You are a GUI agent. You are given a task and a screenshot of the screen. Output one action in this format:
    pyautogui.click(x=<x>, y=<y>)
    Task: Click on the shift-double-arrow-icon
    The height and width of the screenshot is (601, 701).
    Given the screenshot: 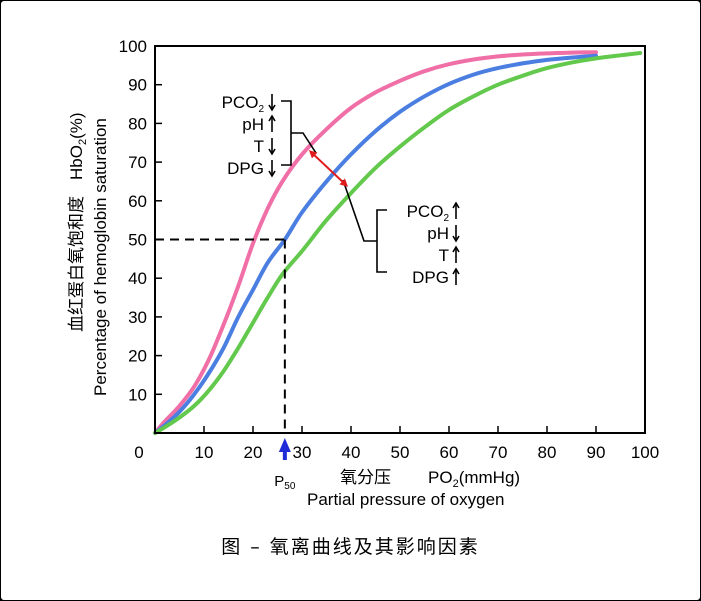 What is the action you would take?
    pyautogui.click(x=328, y=168)
    